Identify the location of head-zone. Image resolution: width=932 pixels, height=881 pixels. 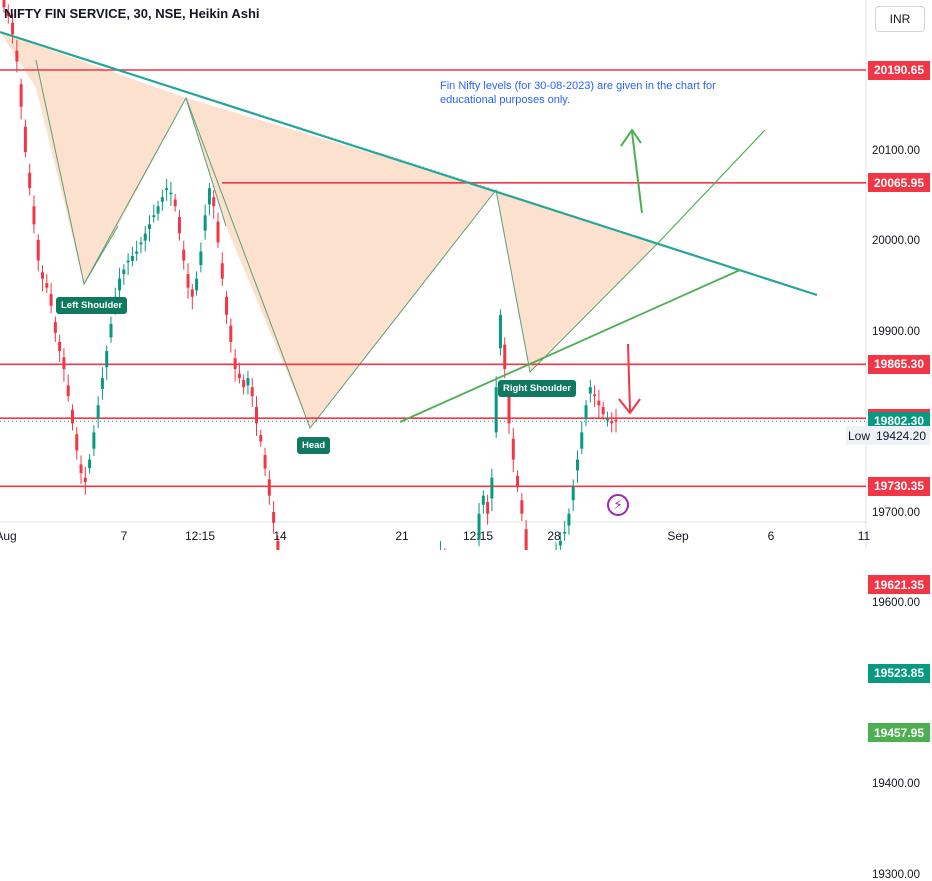
(341, 263).